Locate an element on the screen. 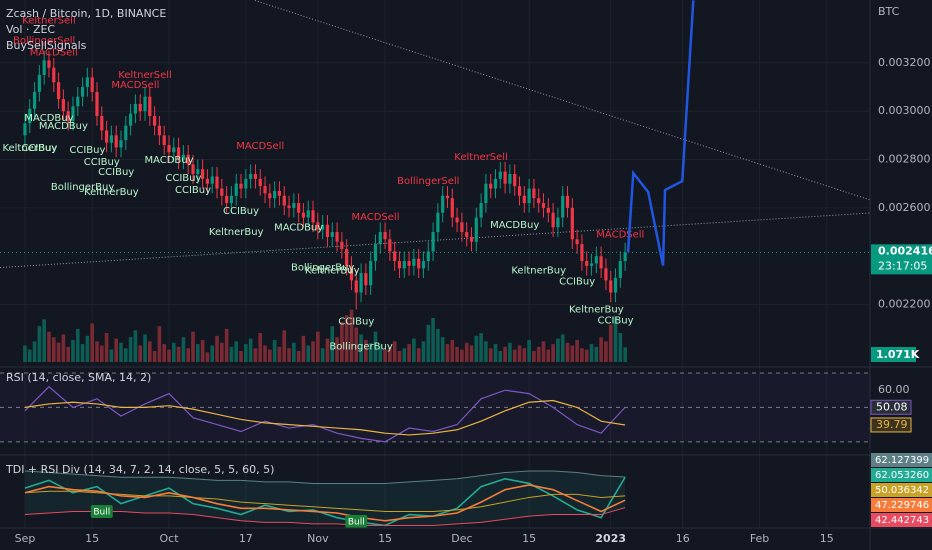 This screenshot has width=932, height=550. signal-label: BollingerSell is located at coordinates (428, 181).